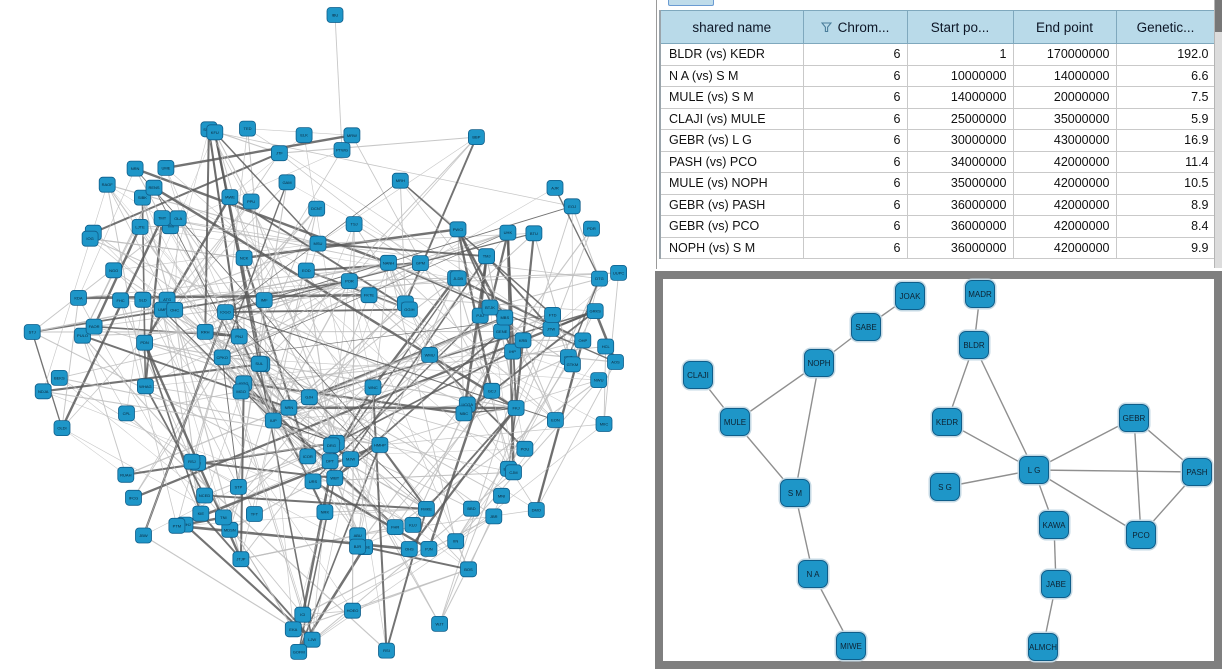 This screenshot has width=1222, height=669. What do you see at coordinates (813, 574) in the screenshot?
I see `network-node-na: N A` at bounding box center [813, 574].